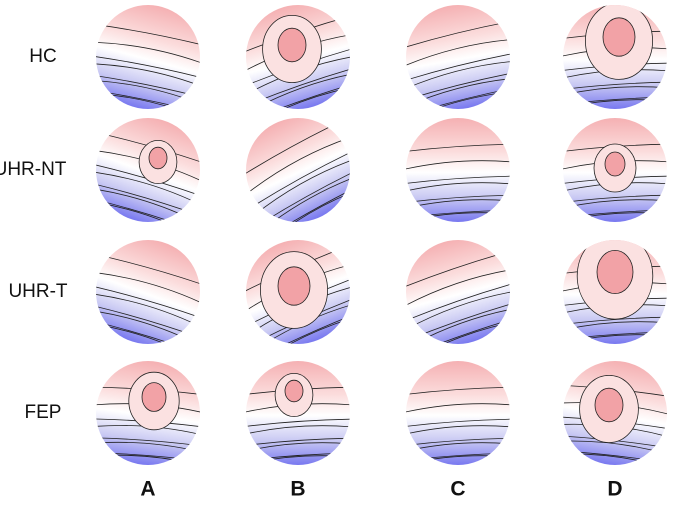  What do you see at coordinates (33, 169) in the screenshot?
I see `row-label: UHR-NT` at bounding box center [33, 169].